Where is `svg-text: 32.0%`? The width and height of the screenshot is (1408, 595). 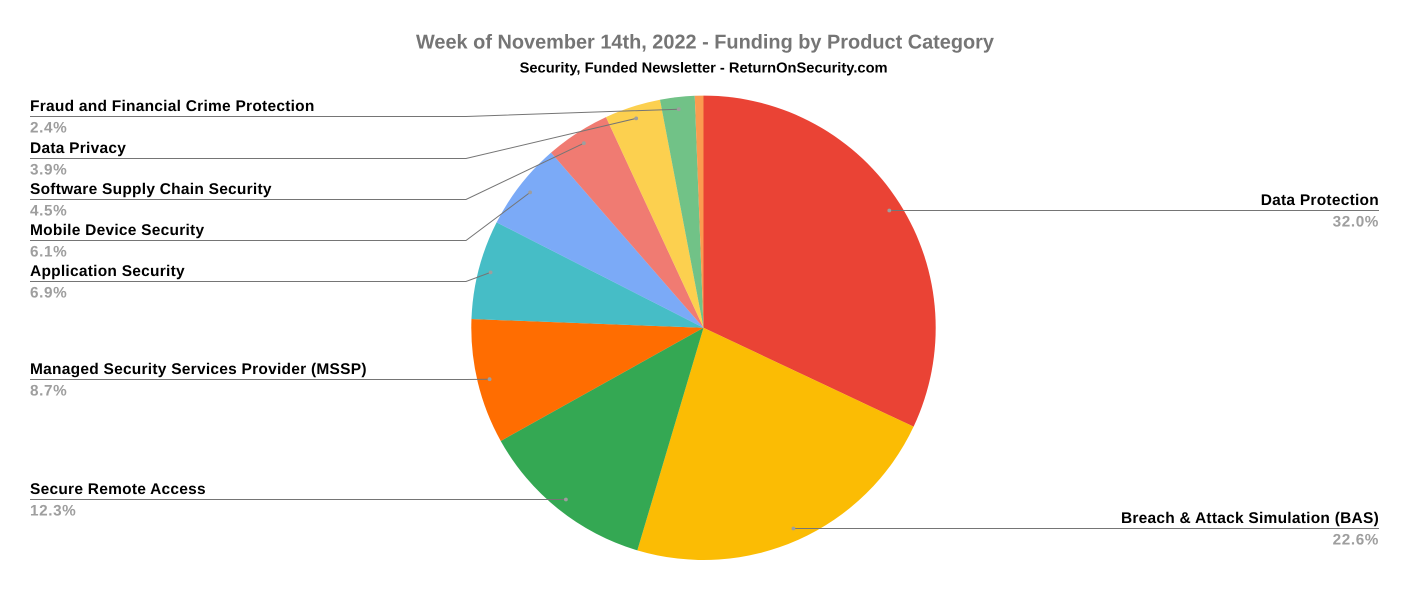 svg-text: 32.0% is located at coordinates (1356, 222).